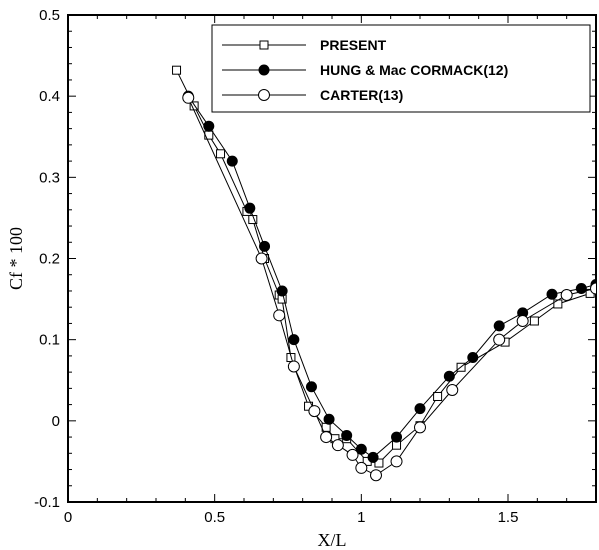 This screenshot has height=550, width=599. Describe the element at coordinates (332, 540) in the screenshot. I see `x-axis-label: X/L` at that location.